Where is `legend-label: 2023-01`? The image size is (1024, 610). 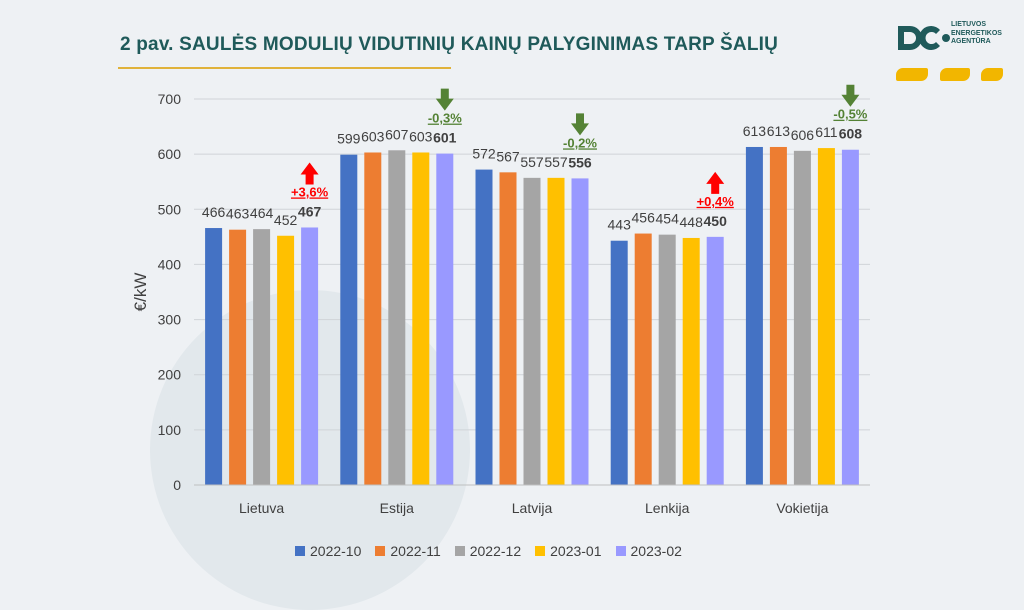 legend-label: 2023-01 is located at coordinates (576, 551).